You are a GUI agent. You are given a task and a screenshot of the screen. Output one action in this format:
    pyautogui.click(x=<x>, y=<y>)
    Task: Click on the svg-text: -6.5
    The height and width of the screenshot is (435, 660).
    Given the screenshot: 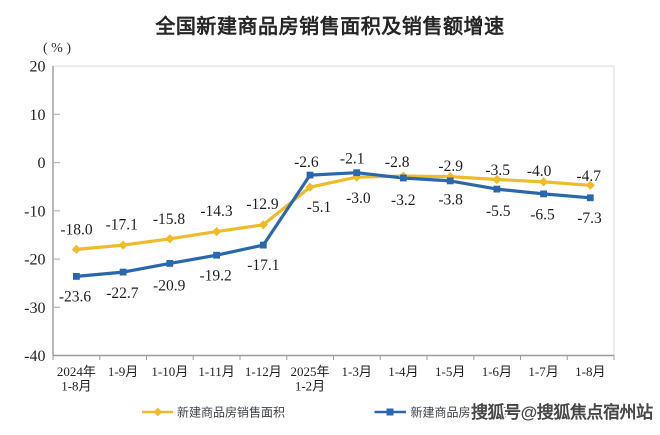 What is the action you would take?
    pyautogui.click(x=542, y=215)
    